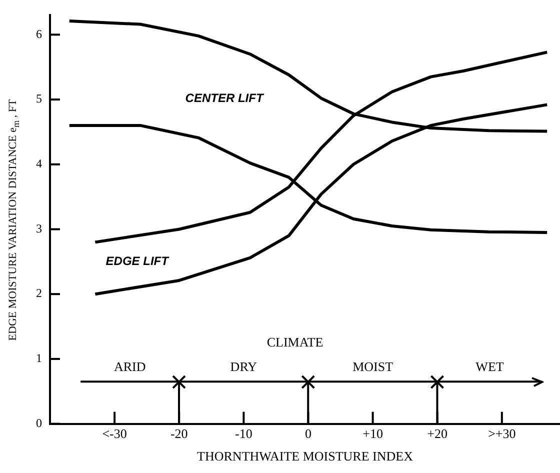  Describe the element at coordinates (490, 366) in the screenshot. I see `annotation: WET` at that location.